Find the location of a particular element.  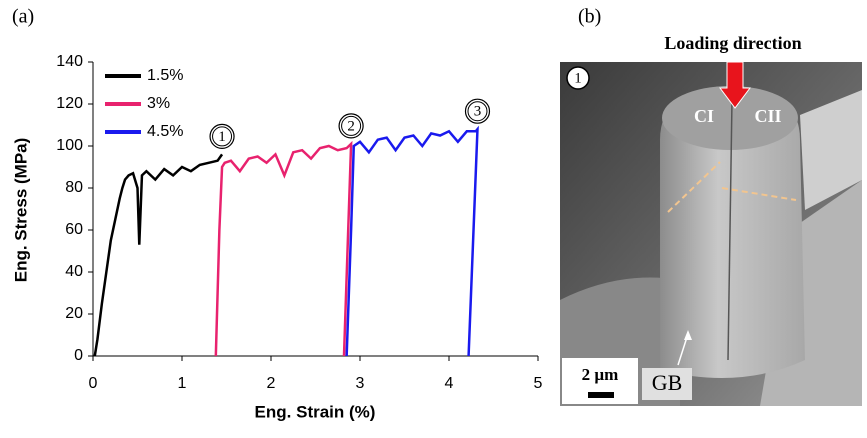

pillar is located at coordinates (732, 232).